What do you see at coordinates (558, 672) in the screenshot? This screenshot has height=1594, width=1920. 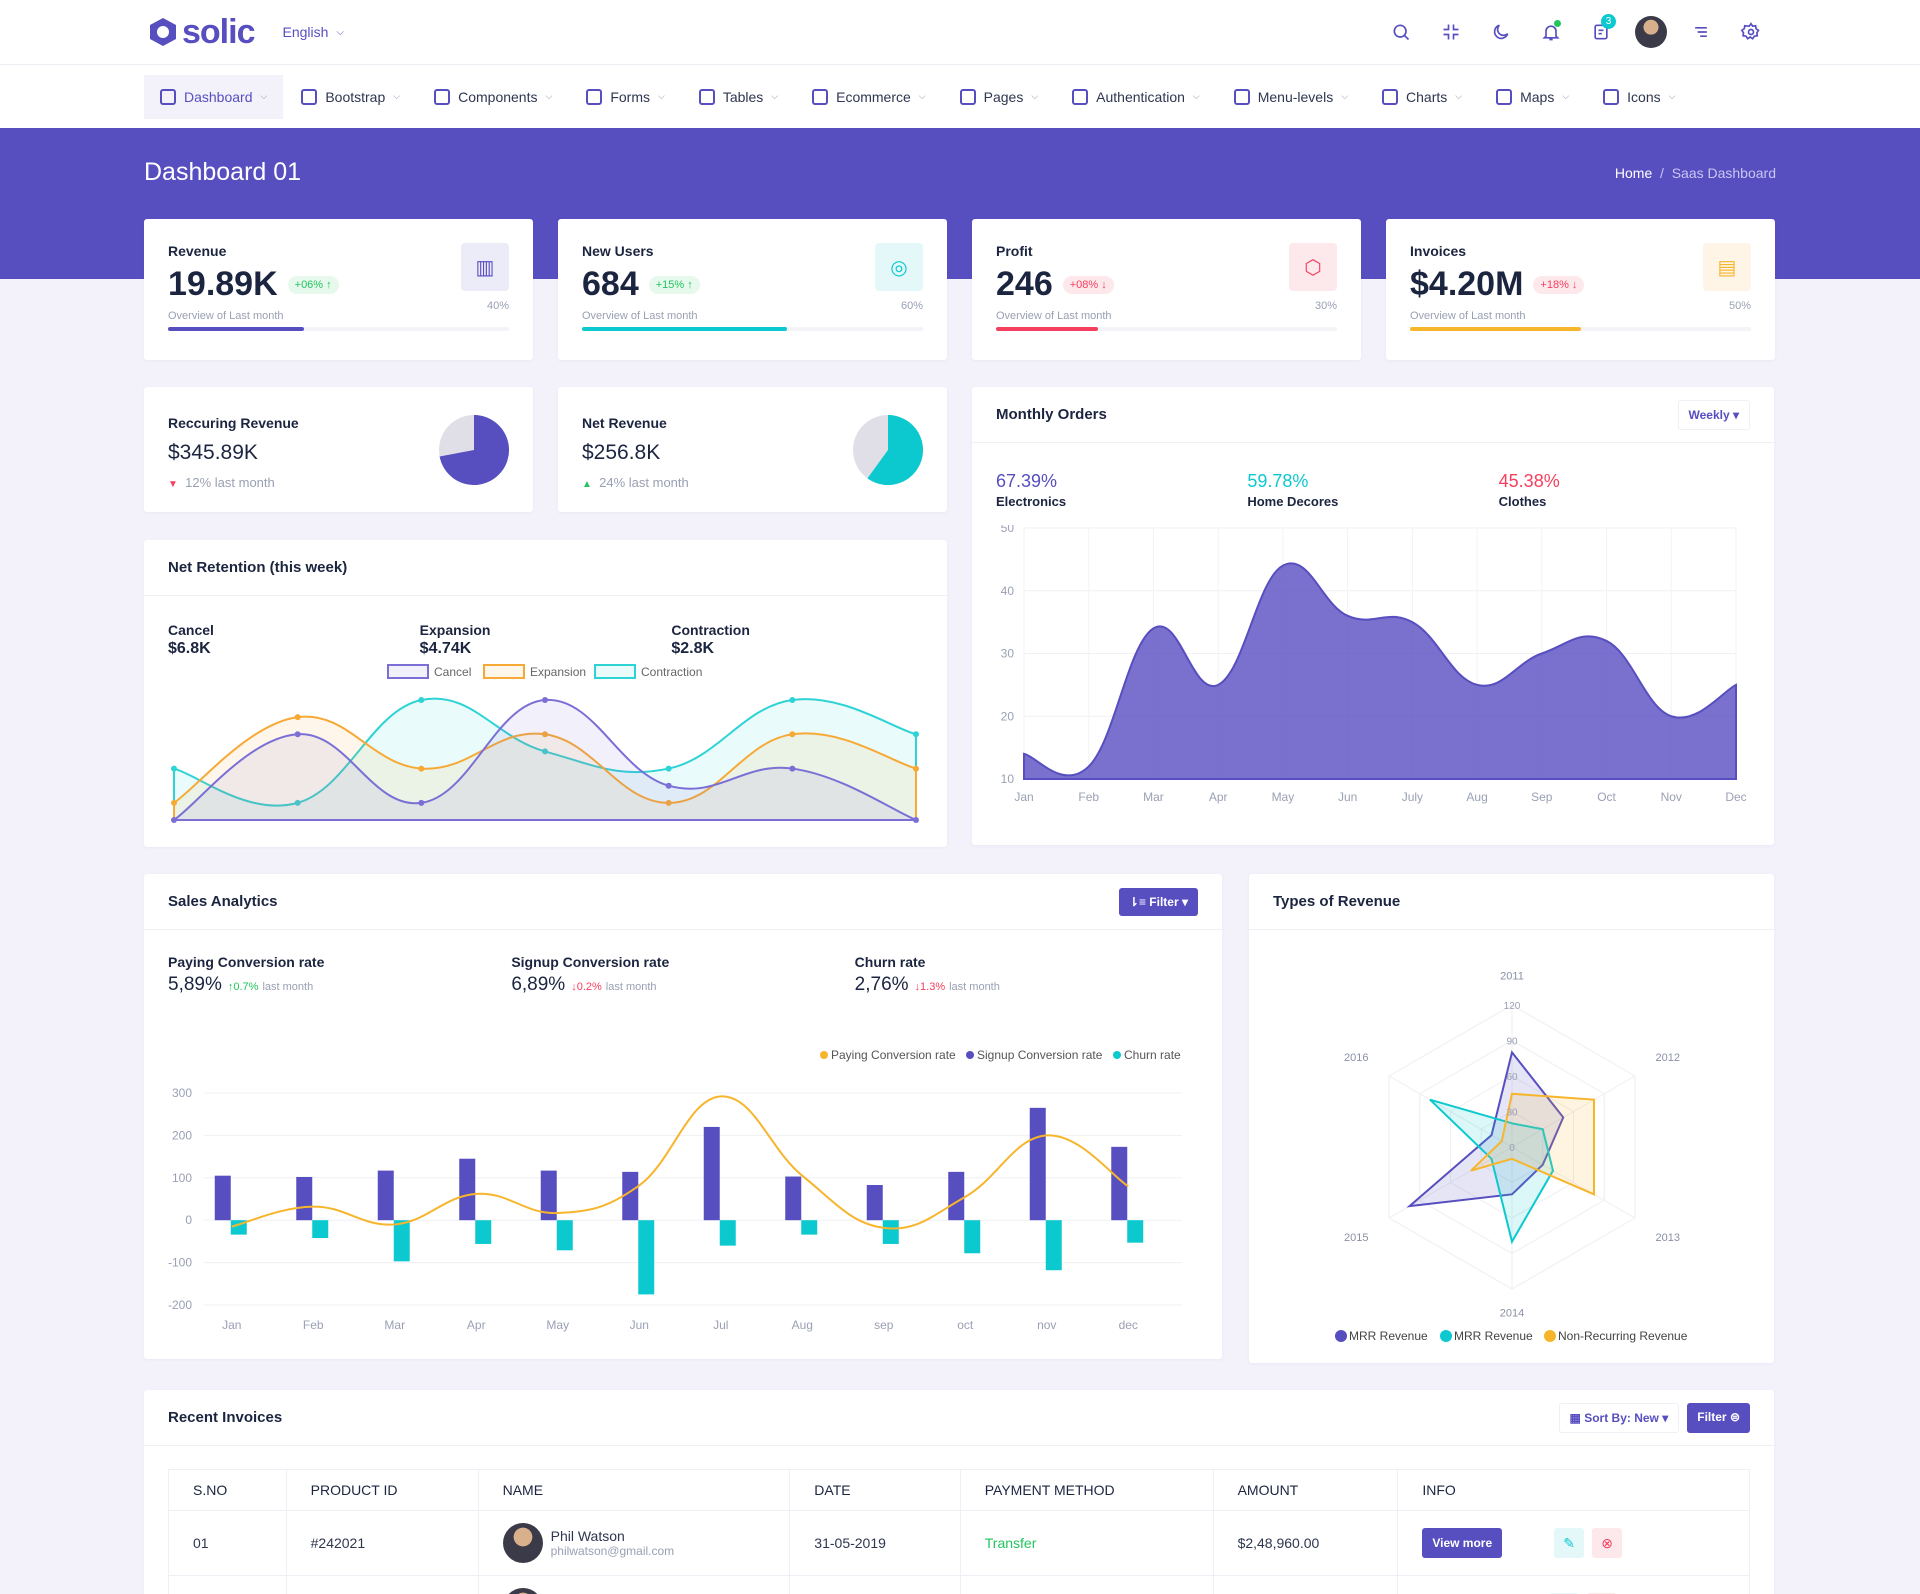 I see `legend-label: Expansion` at bounding box center [558, 672].